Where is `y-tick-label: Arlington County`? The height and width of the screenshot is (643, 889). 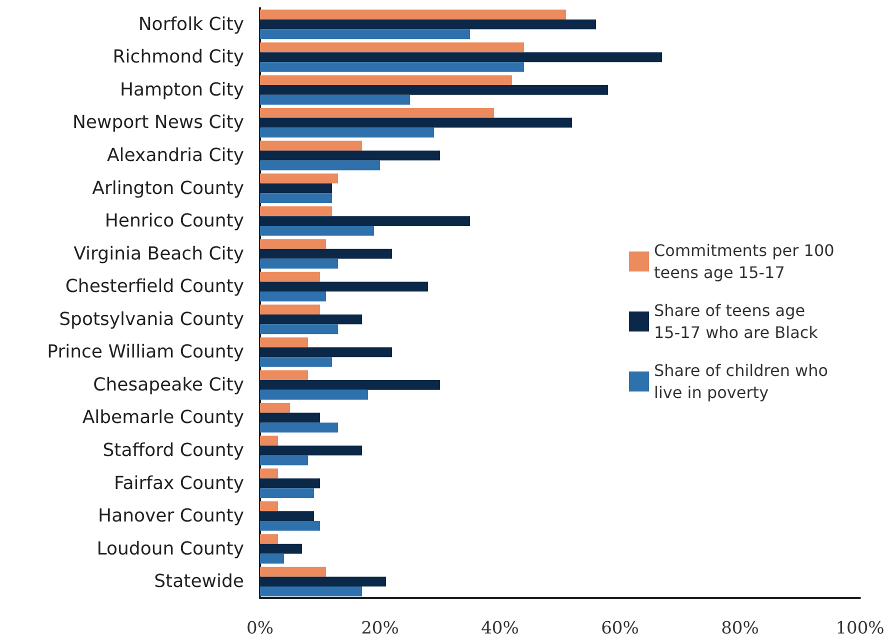
y-tick-label: Arlington County is located at coordinates (168, 188).